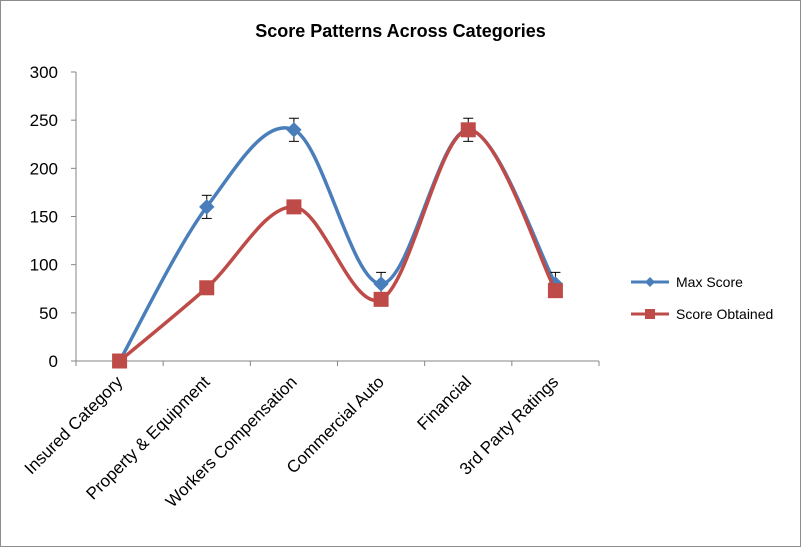 The width and height of the screenshot is (801, 547). What do you see at coordinates (44, 168) in the screenshot?
I see `y-tick-label: 200` at bounding box center [44, 168].